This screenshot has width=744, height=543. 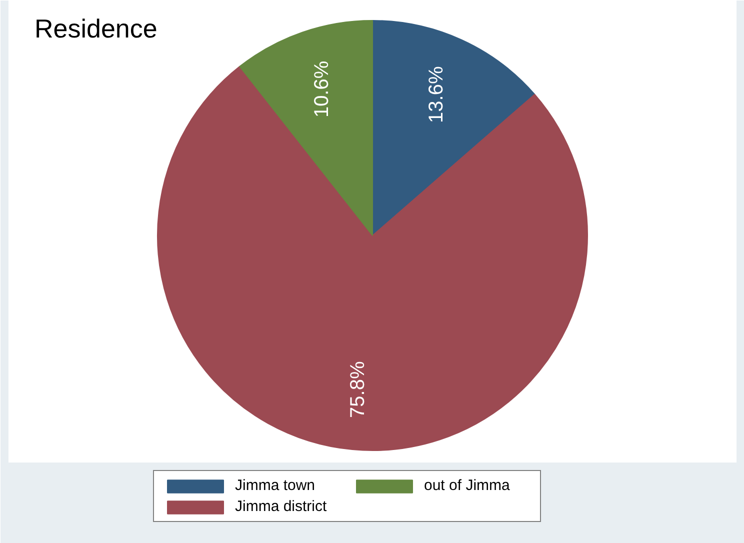 What do you see at coordinates (321, 89) in the screenshot?
I see `data-label: 10.6%` at bounding box center [321, 89].